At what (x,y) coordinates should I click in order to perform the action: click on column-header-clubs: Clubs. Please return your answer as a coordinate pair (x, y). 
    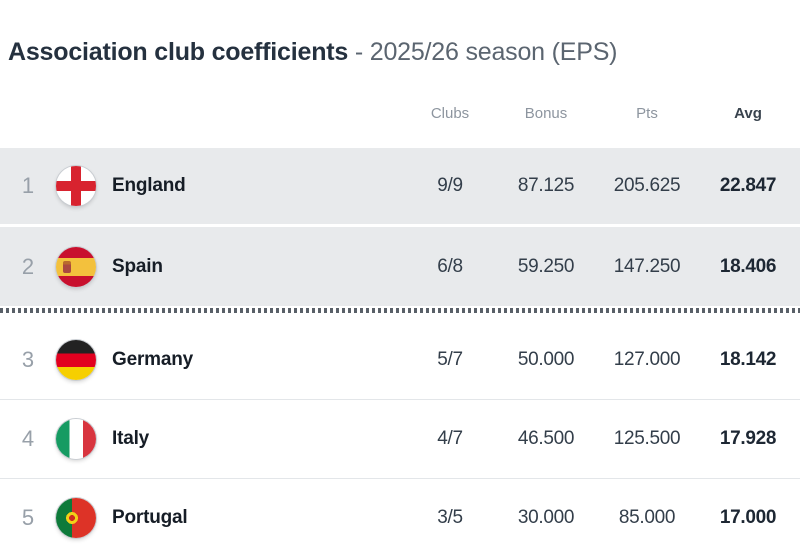
    Looking at the image, I should click on (450, 113).